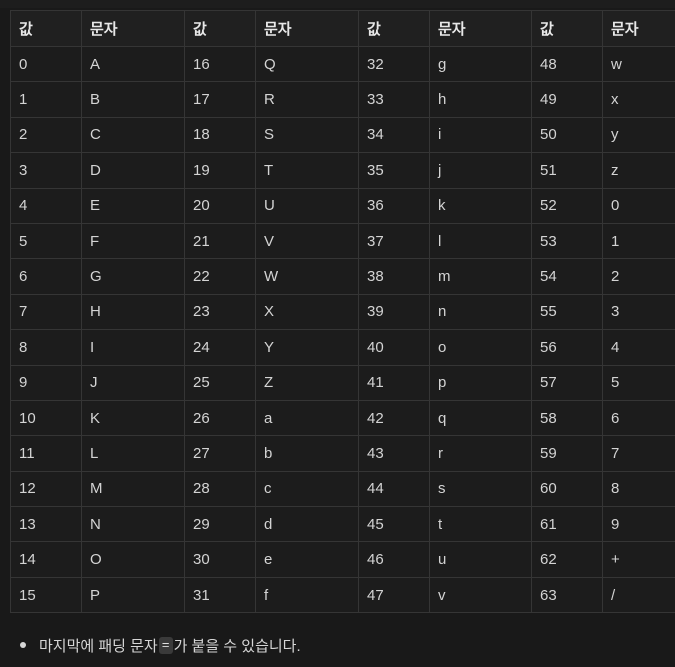 This screenshot has width=675, height=667. I want to click on value-cell: 58, so click(567, 418).